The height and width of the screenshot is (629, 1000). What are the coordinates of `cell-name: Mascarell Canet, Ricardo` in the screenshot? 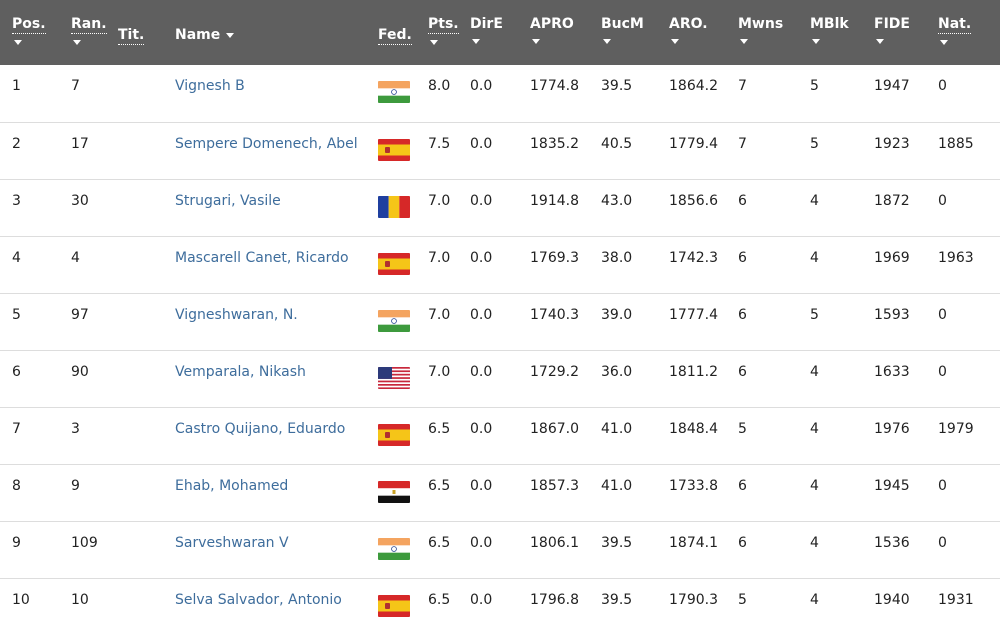 It's located at (262, 264).